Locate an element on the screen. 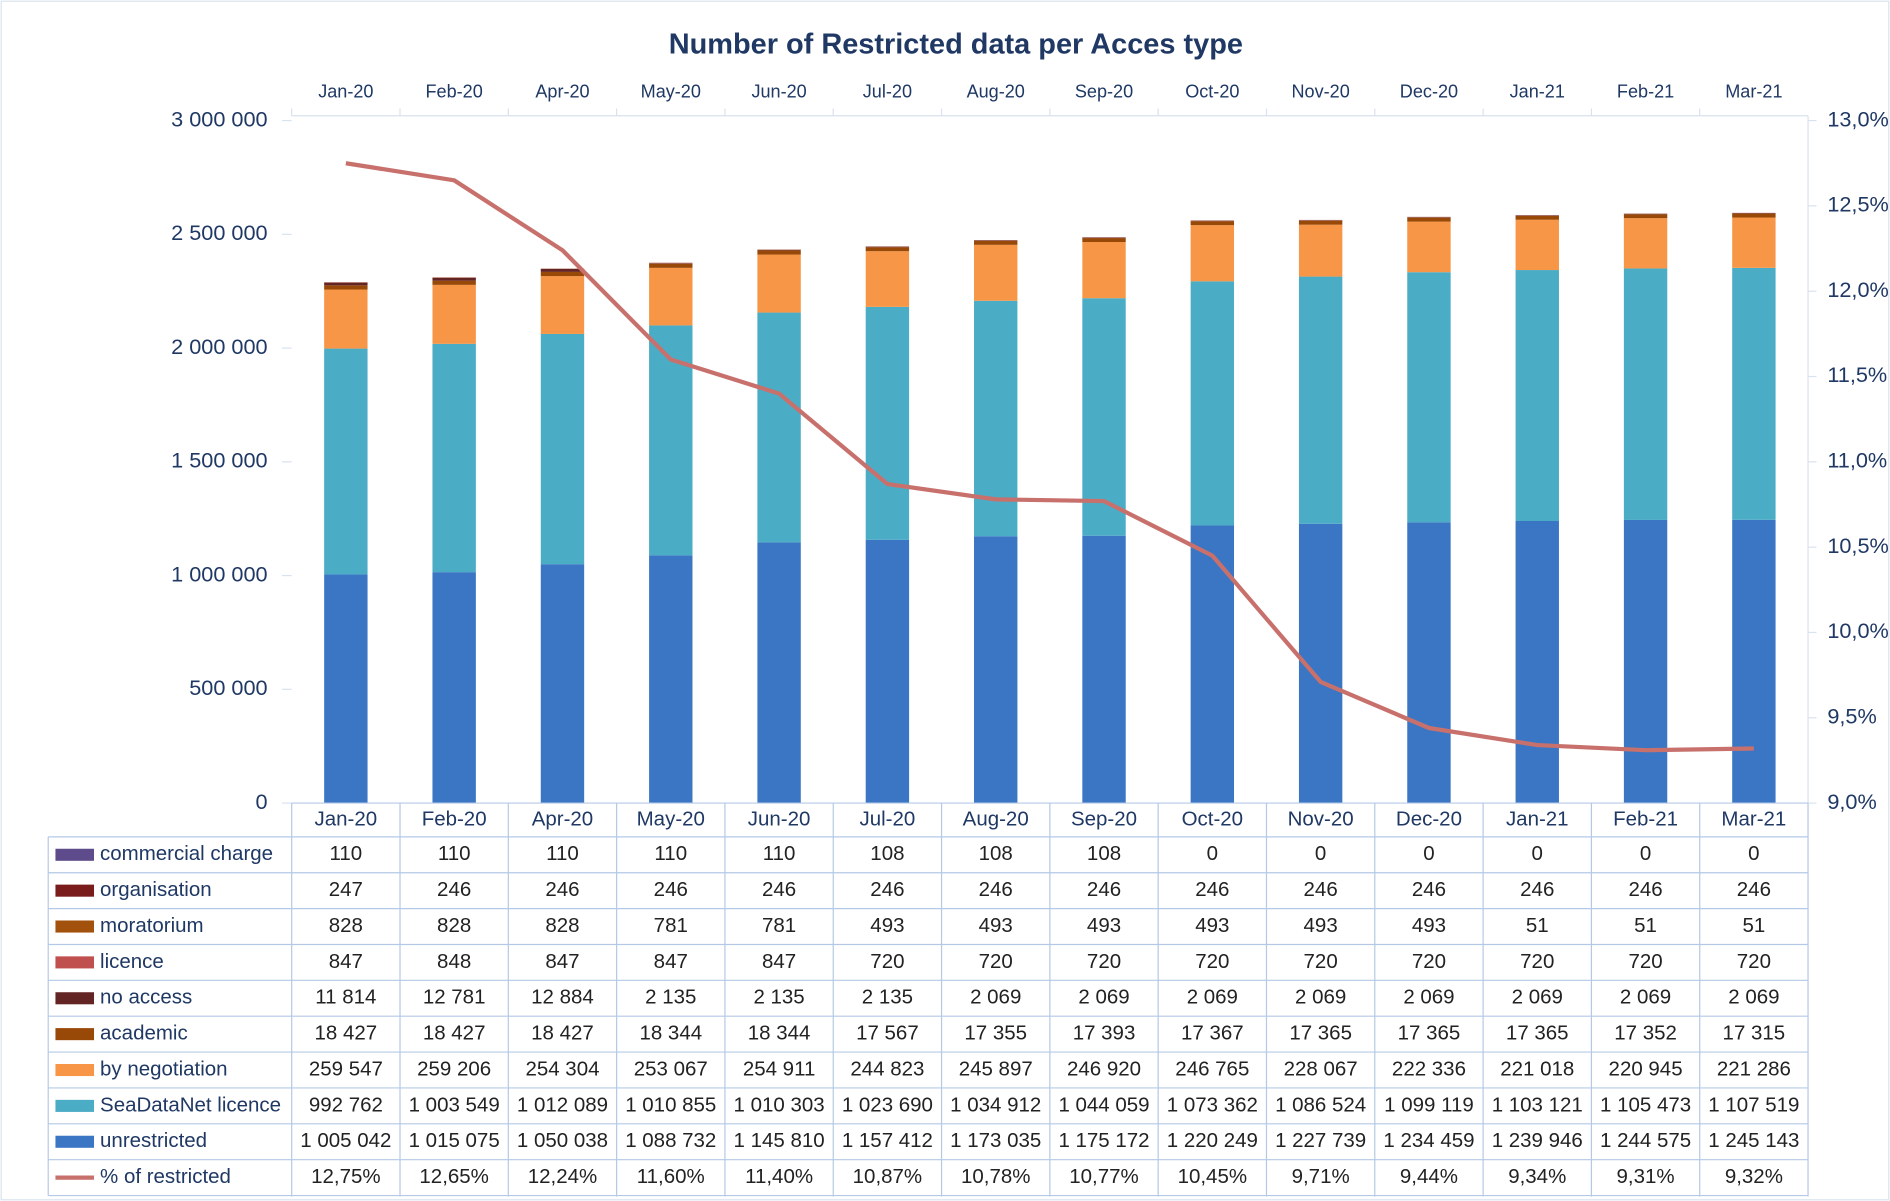 This screenshot has width=1890, height=1201. legend-label: academic is located at coordinates (144, 1033).